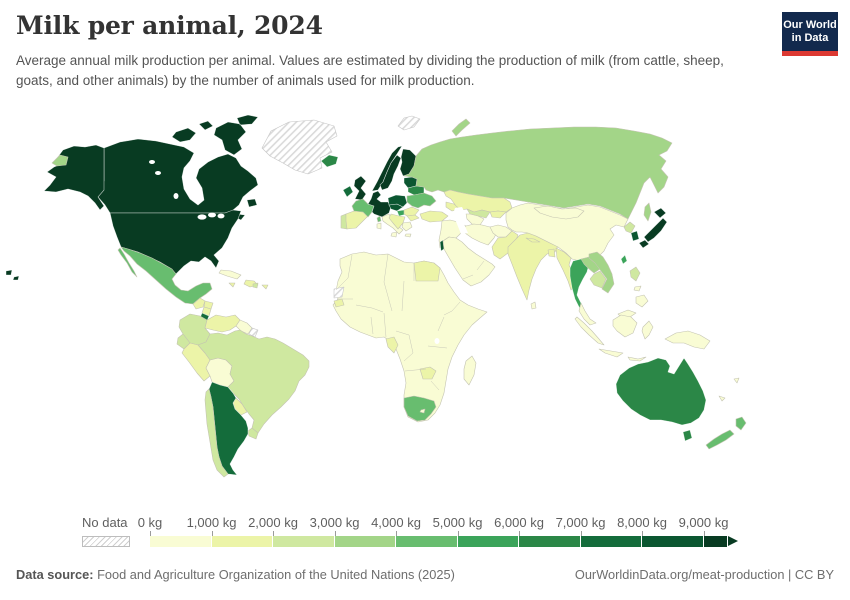 The width and height of the screenshot is (850, 600). Describe the element at coordinates (469, 261) in the screenshot. I see `country-arabia` at that location.